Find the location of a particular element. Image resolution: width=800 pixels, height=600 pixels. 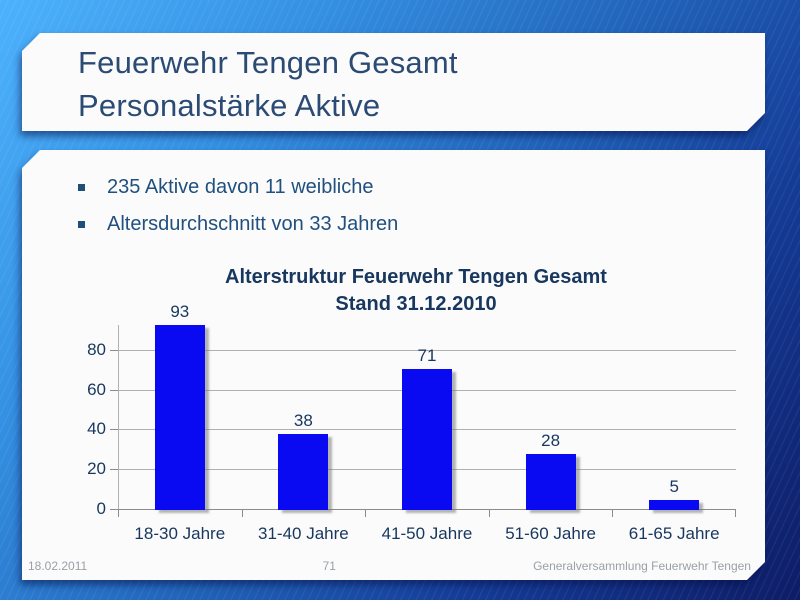

bullet-text: Altersdurchschnitt von 33 Jahren is located at coordinates (253, 224).